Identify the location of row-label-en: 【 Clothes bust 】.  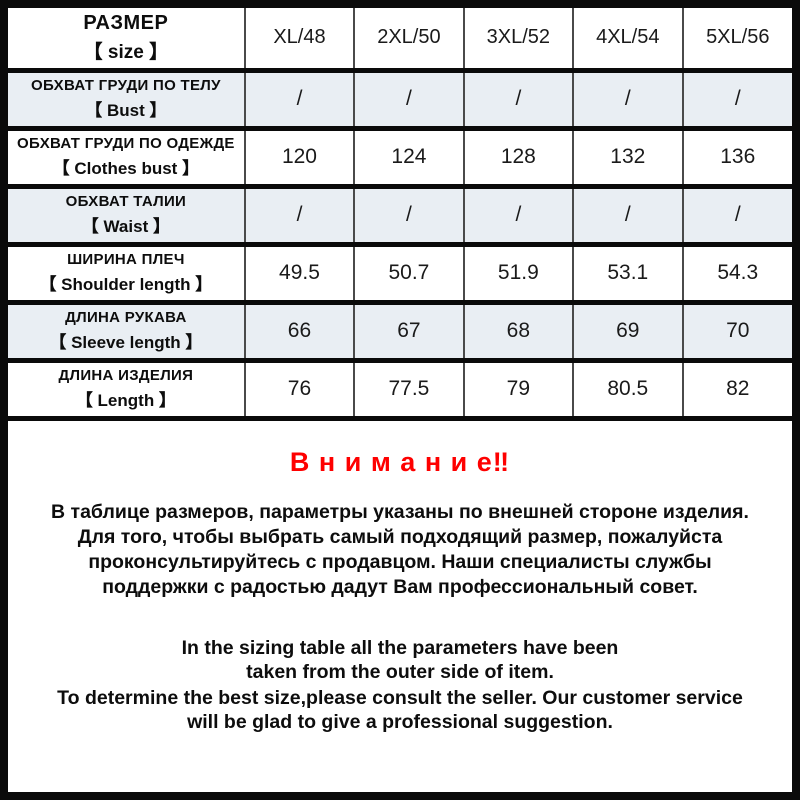
(126, 168).